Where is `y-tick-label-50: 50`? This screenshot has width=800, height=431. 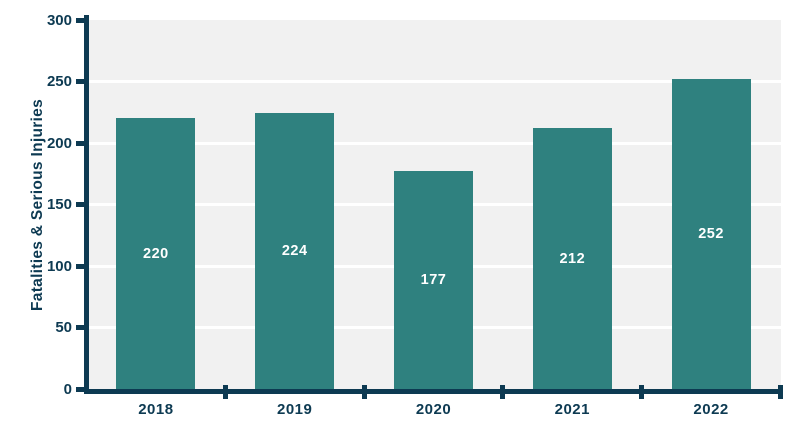 y-tick-label-50: 50 is located at coordinates (63, 327).